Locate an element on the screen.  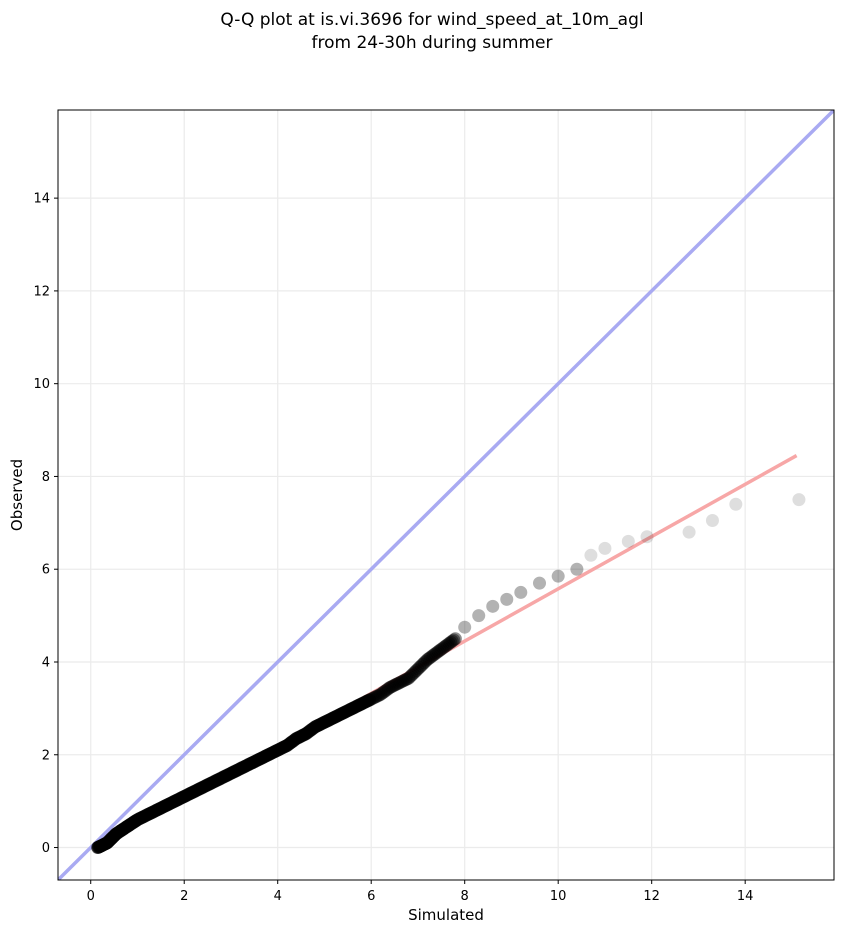
y-tick-label-8: 8 is located at coordinates (46, 477).